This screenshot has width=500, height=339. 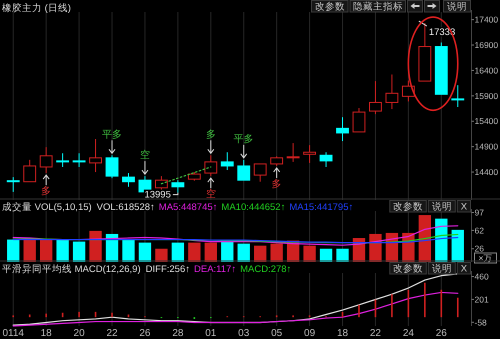 I want to click on x-tick-label: 0114, so click(x=13, y=333).